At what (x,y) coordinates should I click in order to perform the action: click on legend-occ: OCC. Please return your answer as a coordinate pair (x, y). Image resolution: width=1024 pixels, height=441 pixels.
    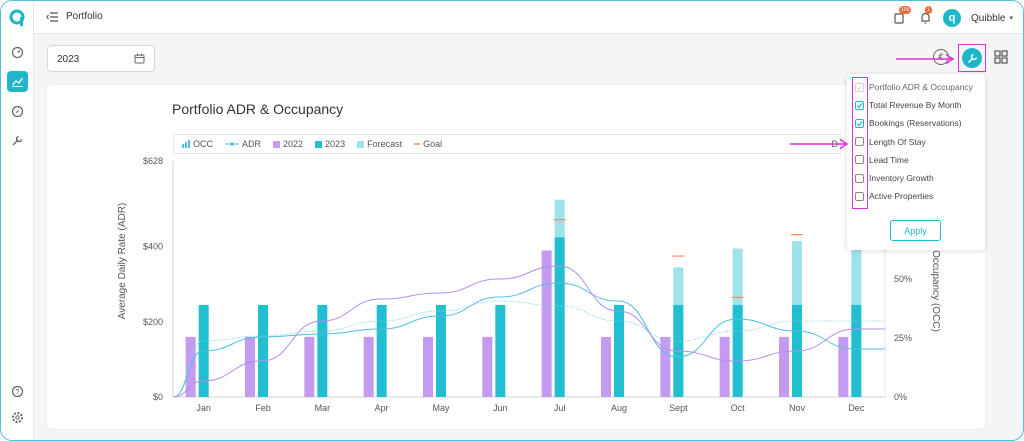
    Looking at the image, I should click on (197, 144).